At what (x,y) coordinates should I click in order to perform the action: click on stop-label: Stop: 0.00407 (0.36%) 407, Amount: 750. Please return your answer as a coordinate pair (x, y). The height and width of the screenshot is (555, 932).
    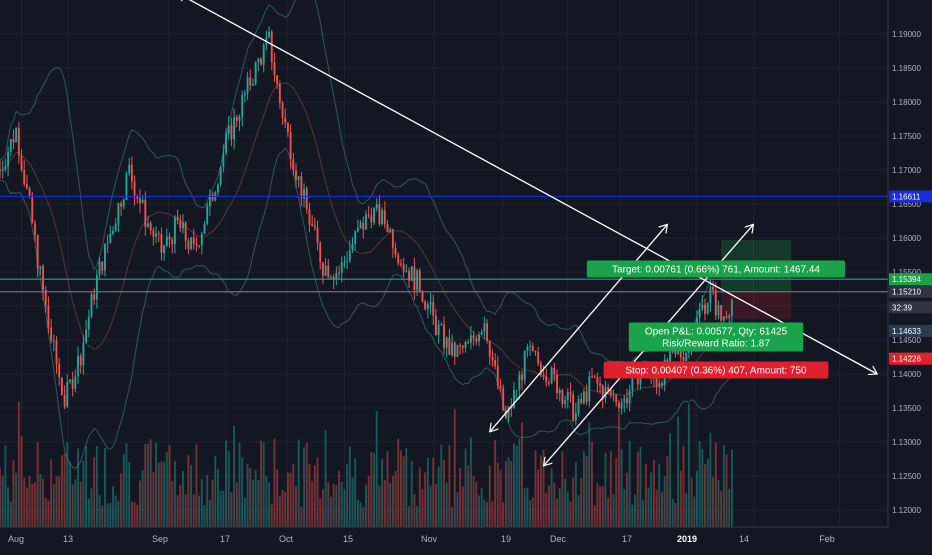
    Looking at the image, I should click on (716, 370).